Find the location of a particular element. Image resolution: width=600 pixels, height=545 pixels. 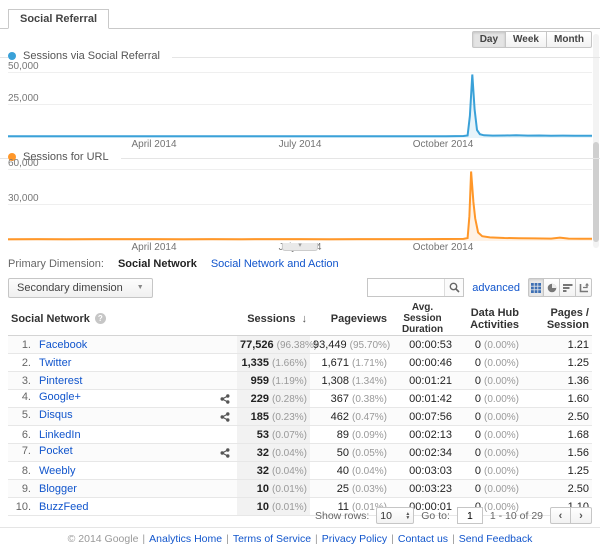

row-index: 2. is located at coordinates (26, 362).